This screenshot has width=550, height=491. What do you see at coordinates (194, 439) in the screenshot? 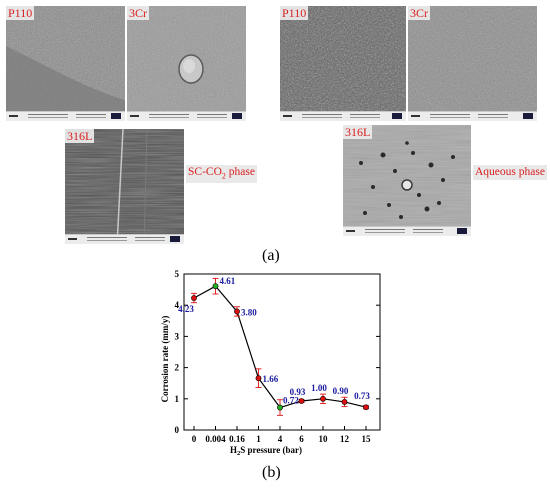
I see `x-tick-label: 0` at bounding box center [194, 439].